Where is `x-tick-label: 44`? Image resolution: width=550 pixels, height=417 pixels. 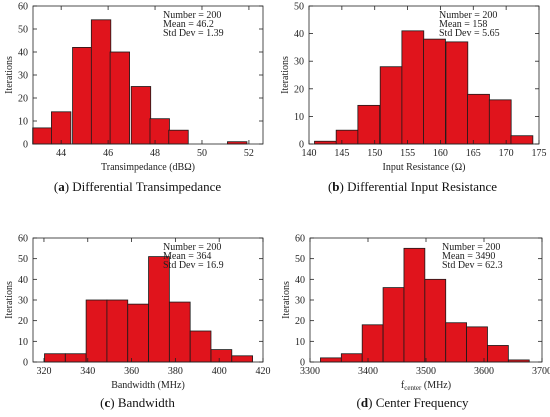 x-tick-label: 44 is located at coordinates (61, 153).